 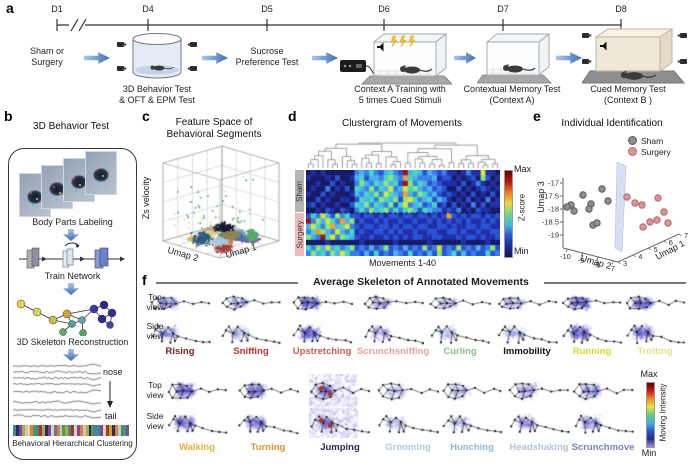 I want to click on movement-label: Curling, so click(x=460, y=351).